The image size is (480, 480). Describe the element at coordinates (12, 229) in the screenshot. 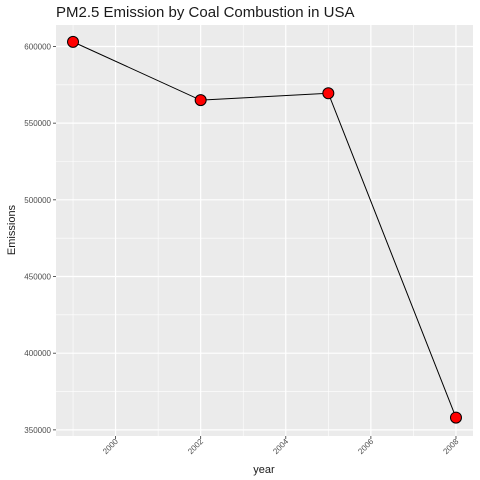

I see `y-axis-title: Emissions` at that location.